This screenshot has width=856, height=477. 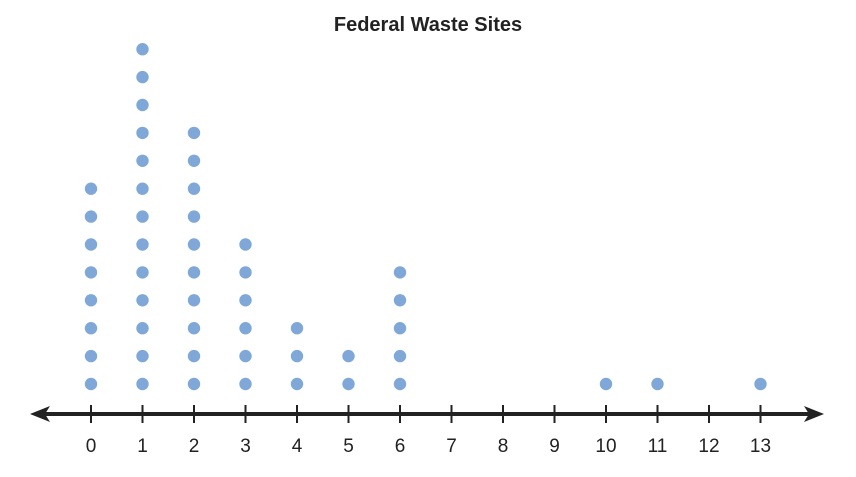 I want to click on x-tick-label: 4, so click(x=297, y=446).